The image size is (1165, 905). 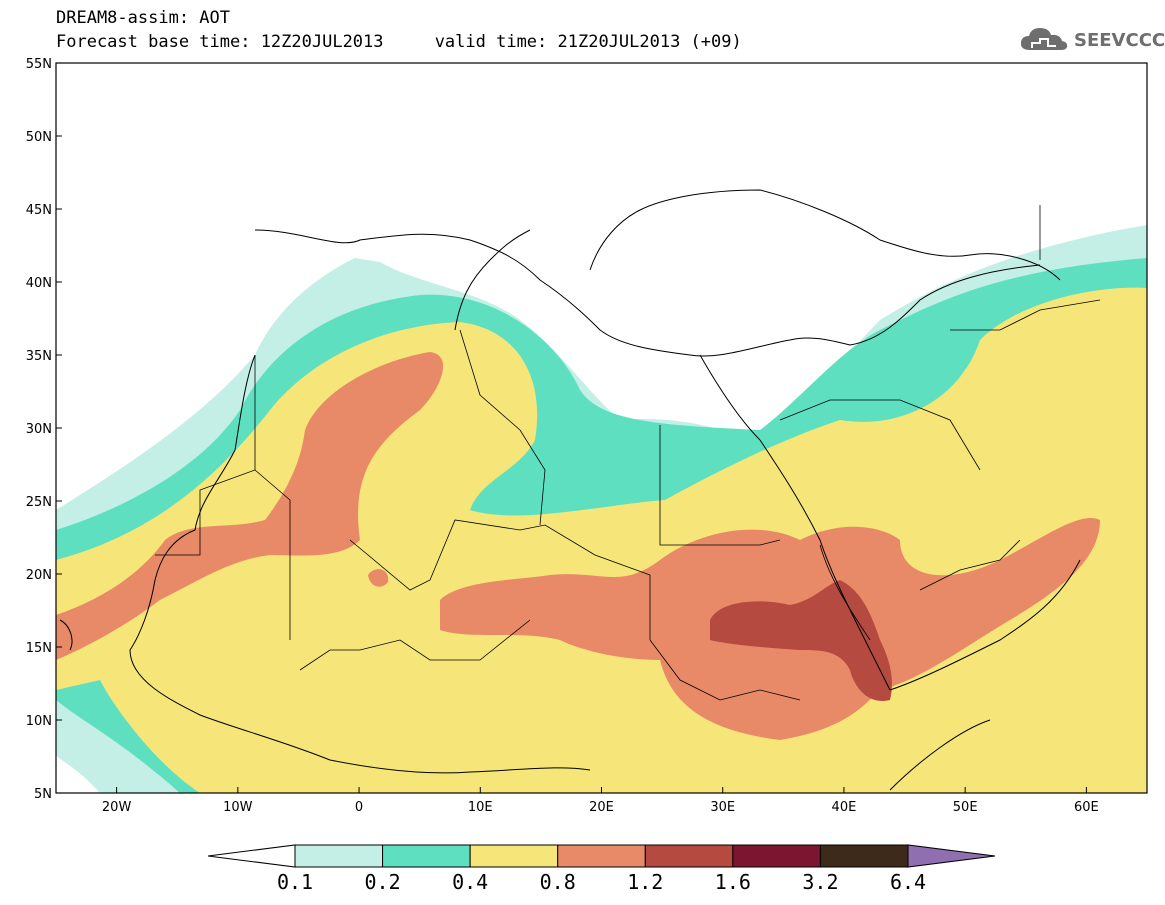 What do you see at coordinates (601, 869) in the screenshot?
I see `colorbar: 0.1 0.2 0.4 0.8 1.2 1.6 3.2 6.4` at bounding box center [601, 869].